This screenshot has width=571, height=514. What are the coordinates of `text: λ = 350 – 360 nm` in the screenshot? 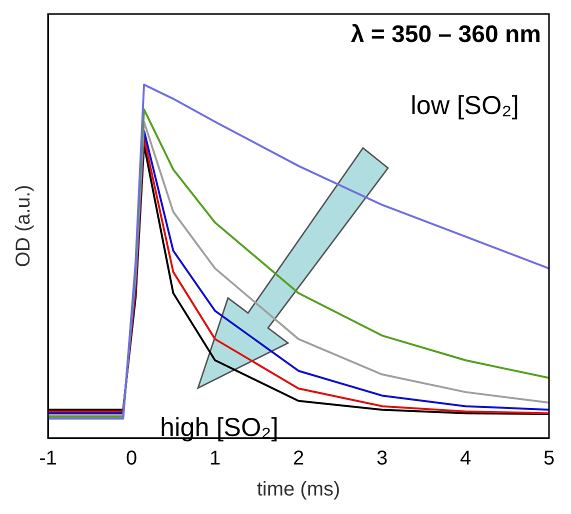 It's located at (445, 34).